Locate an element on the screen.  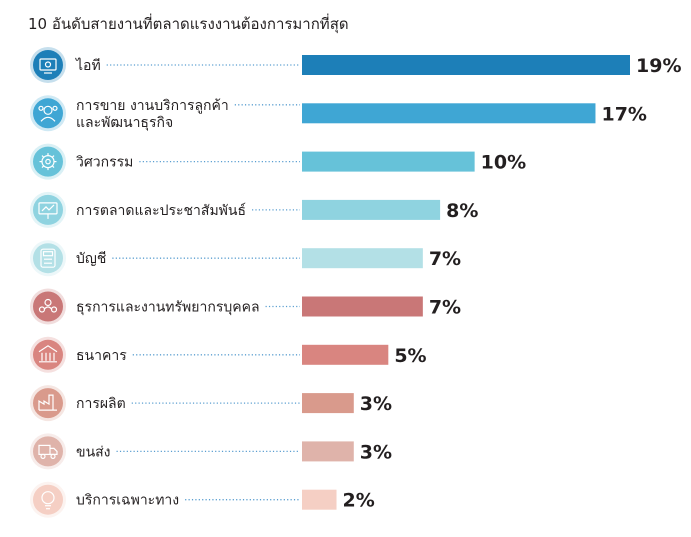
gear-icon is located at coordinates (48, 161).